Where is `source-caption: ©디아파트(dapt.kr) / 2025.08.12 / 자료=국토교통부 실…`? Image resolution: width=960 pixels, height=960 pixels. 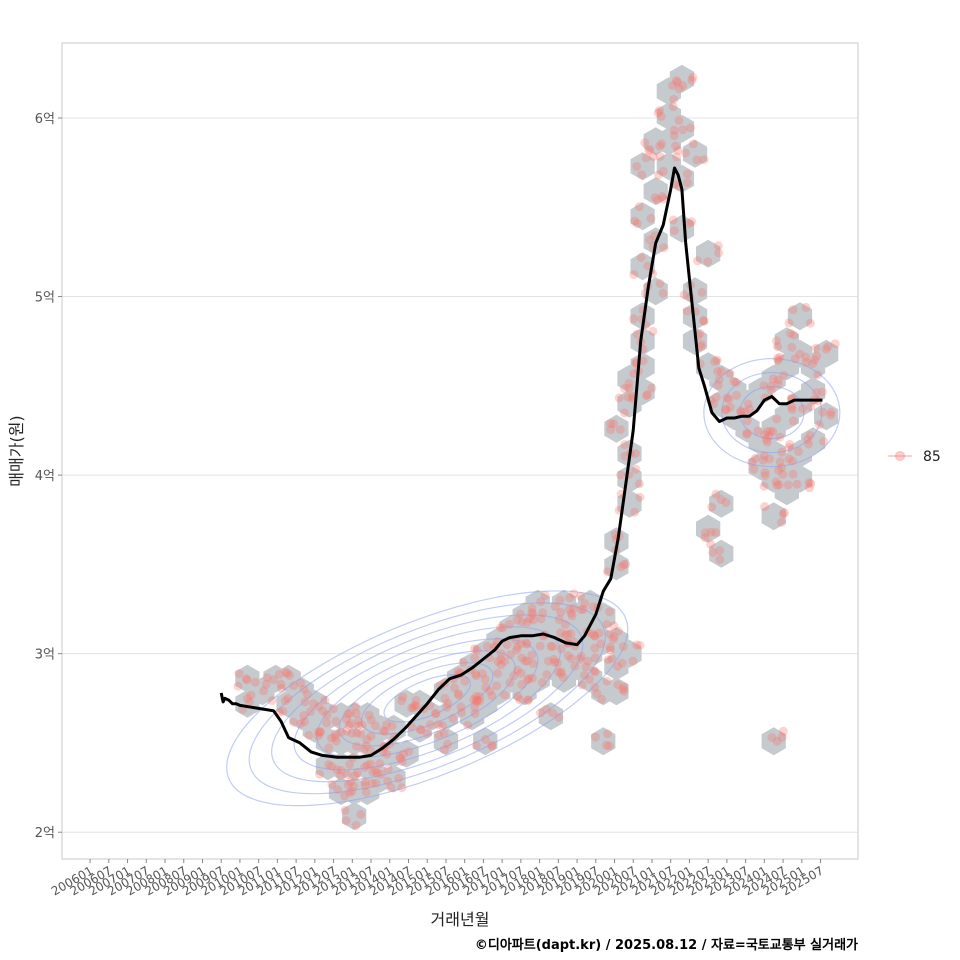
source-caption: ©디아파트(dapt.kr) / 2025.08.12 / 자료=국토교통부 실… is located at coordinates (666, 945).